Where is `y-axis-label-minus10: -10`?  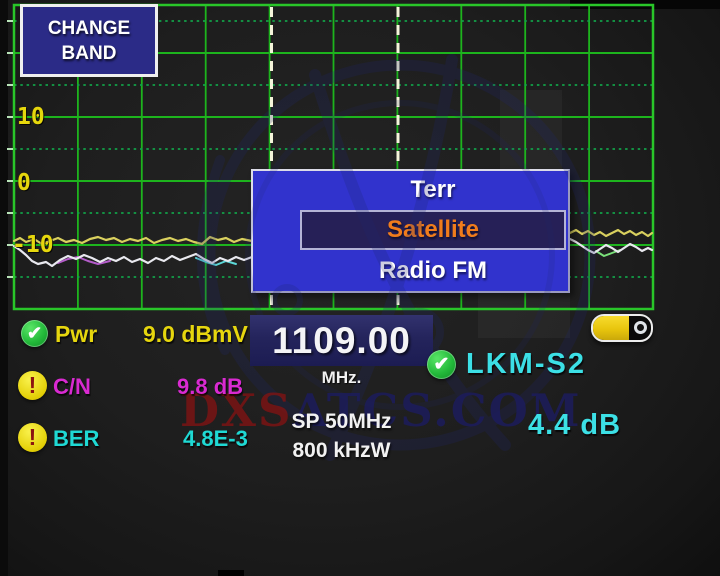
y-axis-label-minus10: -10 is located at coordinates (33, 245).